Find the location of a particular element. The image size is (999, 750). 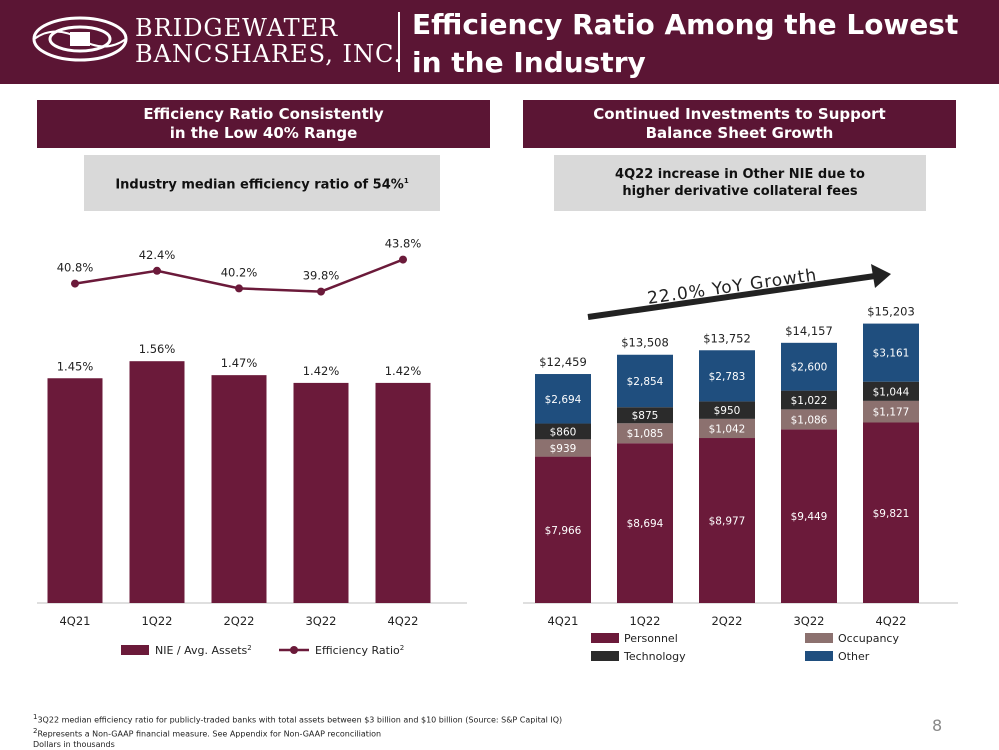

x-tick-4Q22: 4Q22 is located at coordinates (402, 621).